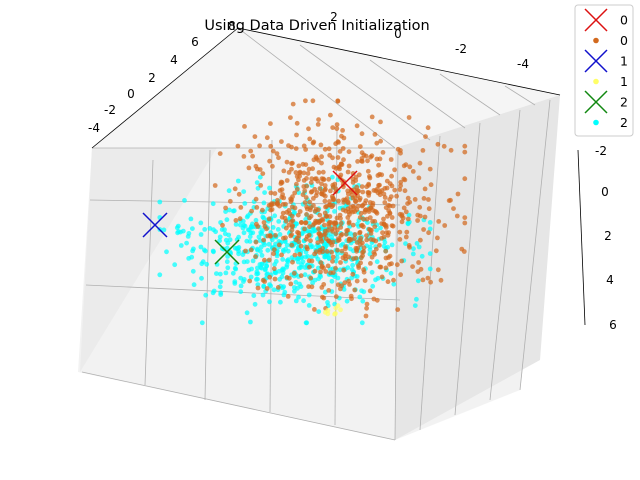  What do you see at coordinates (605, 192) in the screenshot?
I see `tick-label-c: 0` at bounding box center [605, 192].